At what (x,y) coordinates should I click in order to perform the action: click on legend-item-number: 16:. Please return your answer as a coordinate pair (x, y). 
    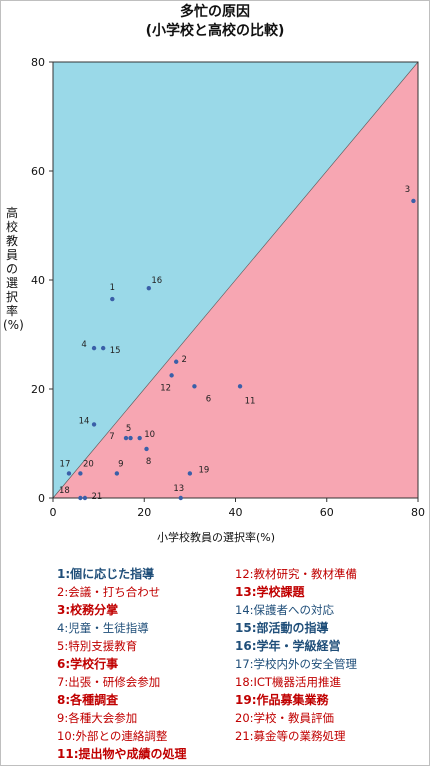
    Looking at the image, I should click on (246, 646).